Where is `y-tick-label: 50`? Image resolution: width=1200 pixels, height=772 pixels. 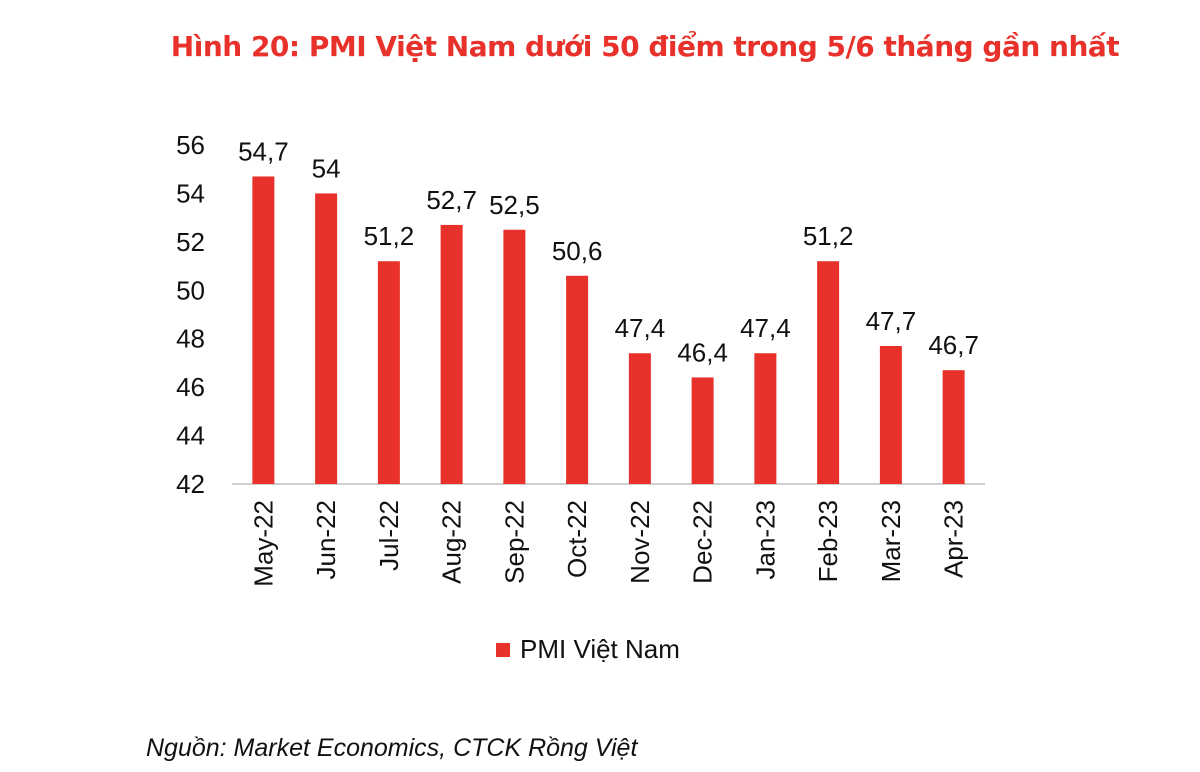 y-tick-label: 50 is located at coordinates (190, 290).